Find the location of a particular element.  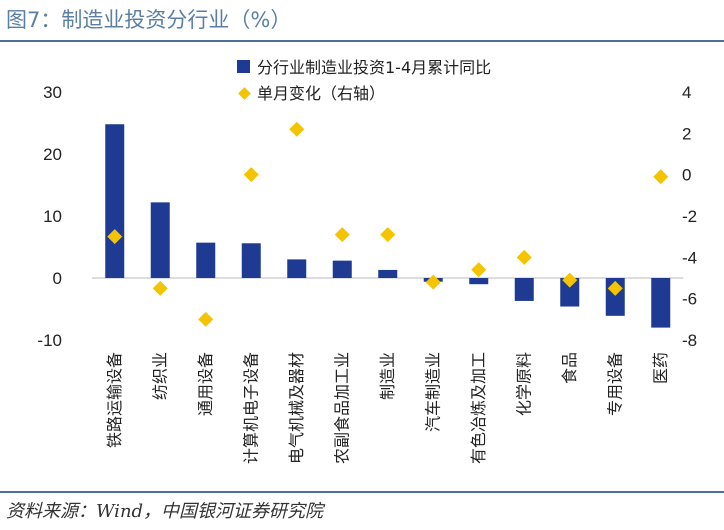

category-label: 制造业 is located at coordinates (387, 376).